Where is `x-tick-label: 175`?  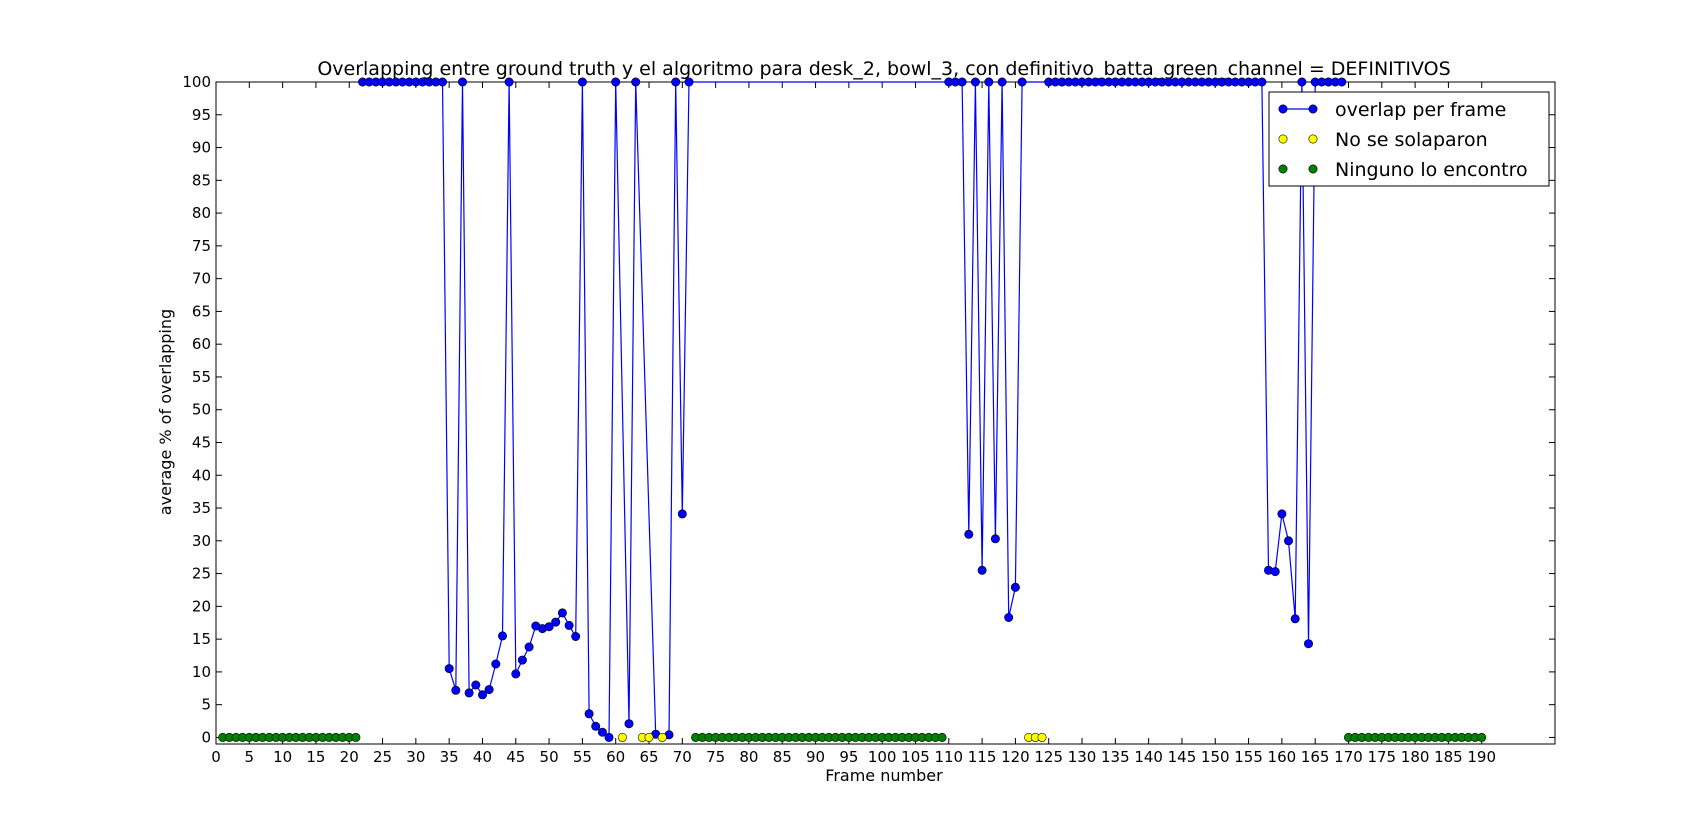
x-tick-label: 175 is located at coordinates (1381, 757).